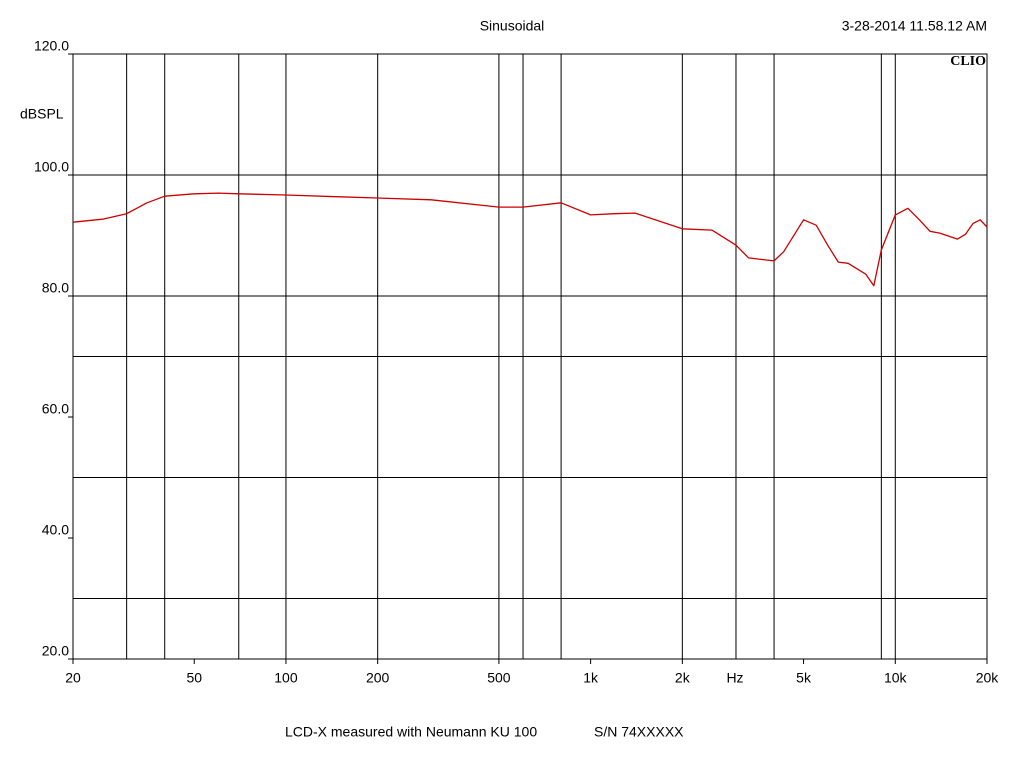  What do you see at coordinates (411, 732) in the screenshot?
I see `footer-text: LCD-X measured with Neumann KU 100` at bounding box center [411, 732].